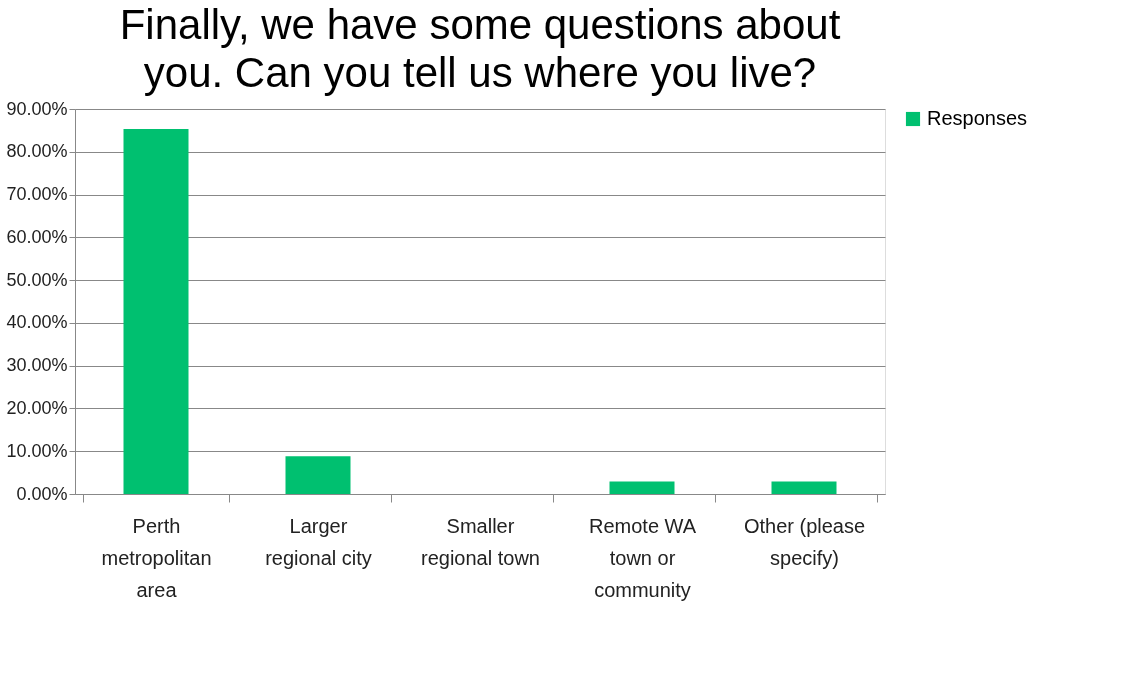 This screenshot has width=1130, height=683. What do you see at coordinates (37, 151) in the screenshot?
I see `y-tick-label: 80.00%` at bounding box center [37, 151].